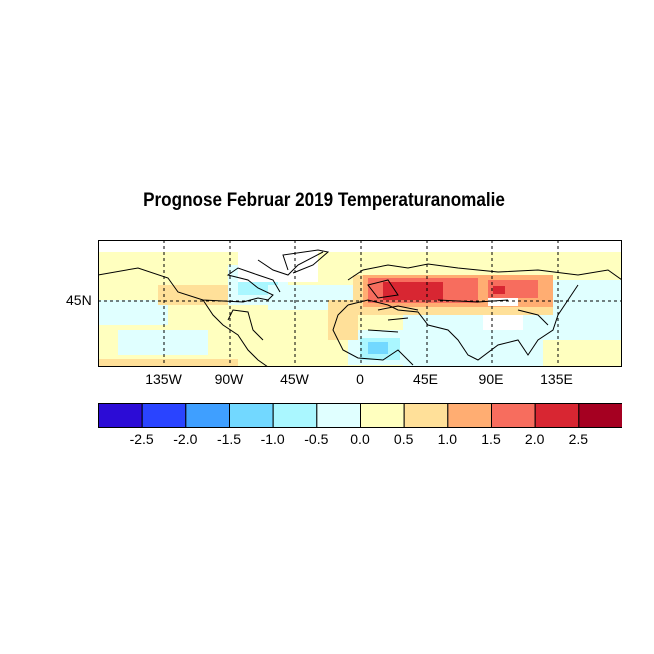 Image resolution: width=654 pixels, height=654 pixels. I want to click on colorbar-label: 2.5, so click(578, 439).